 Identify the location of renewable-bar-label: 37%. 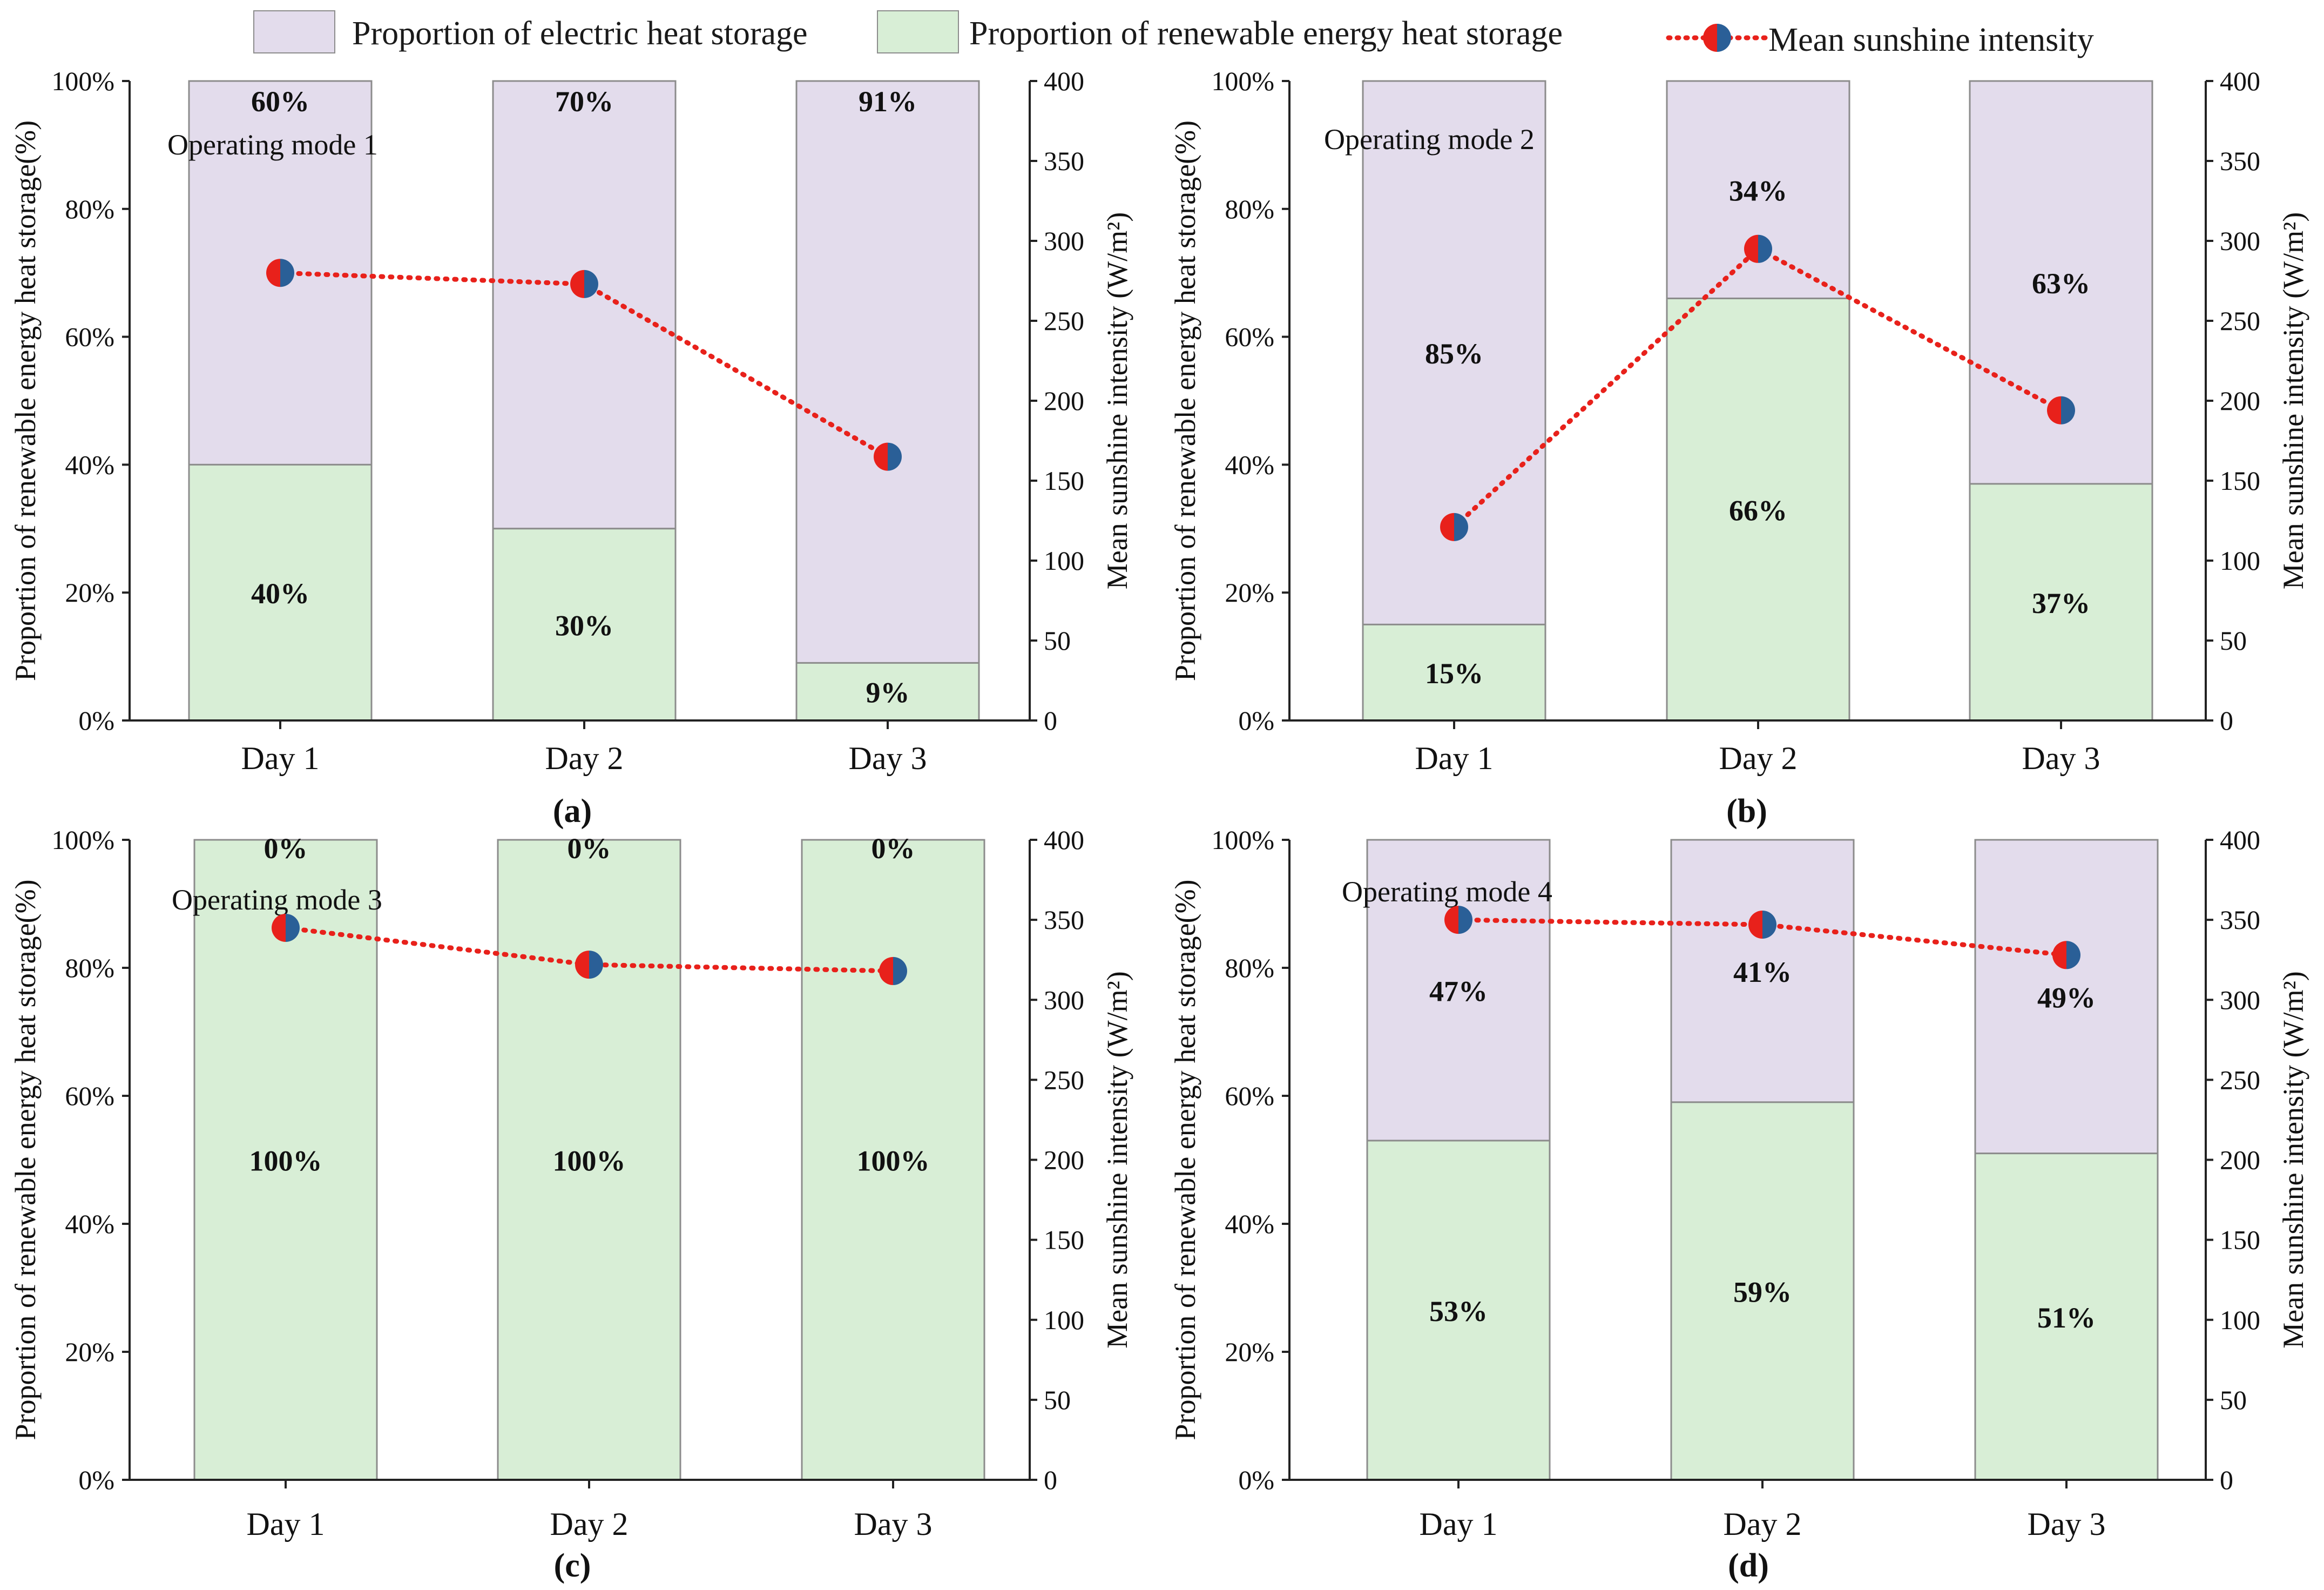
(2061, 603).